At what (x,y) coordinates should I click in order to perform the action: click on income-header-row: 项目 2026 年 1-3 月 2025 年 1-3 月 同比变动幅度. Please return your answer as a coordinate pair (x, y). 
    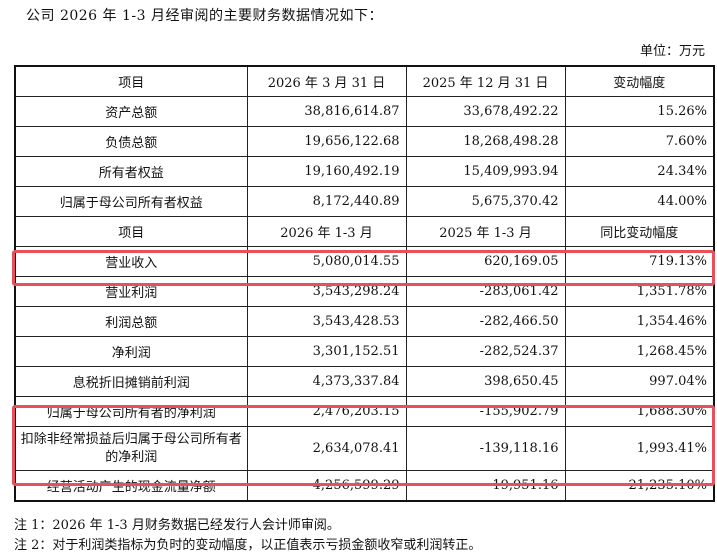
    Looking at the image, I should click on (364, 231).